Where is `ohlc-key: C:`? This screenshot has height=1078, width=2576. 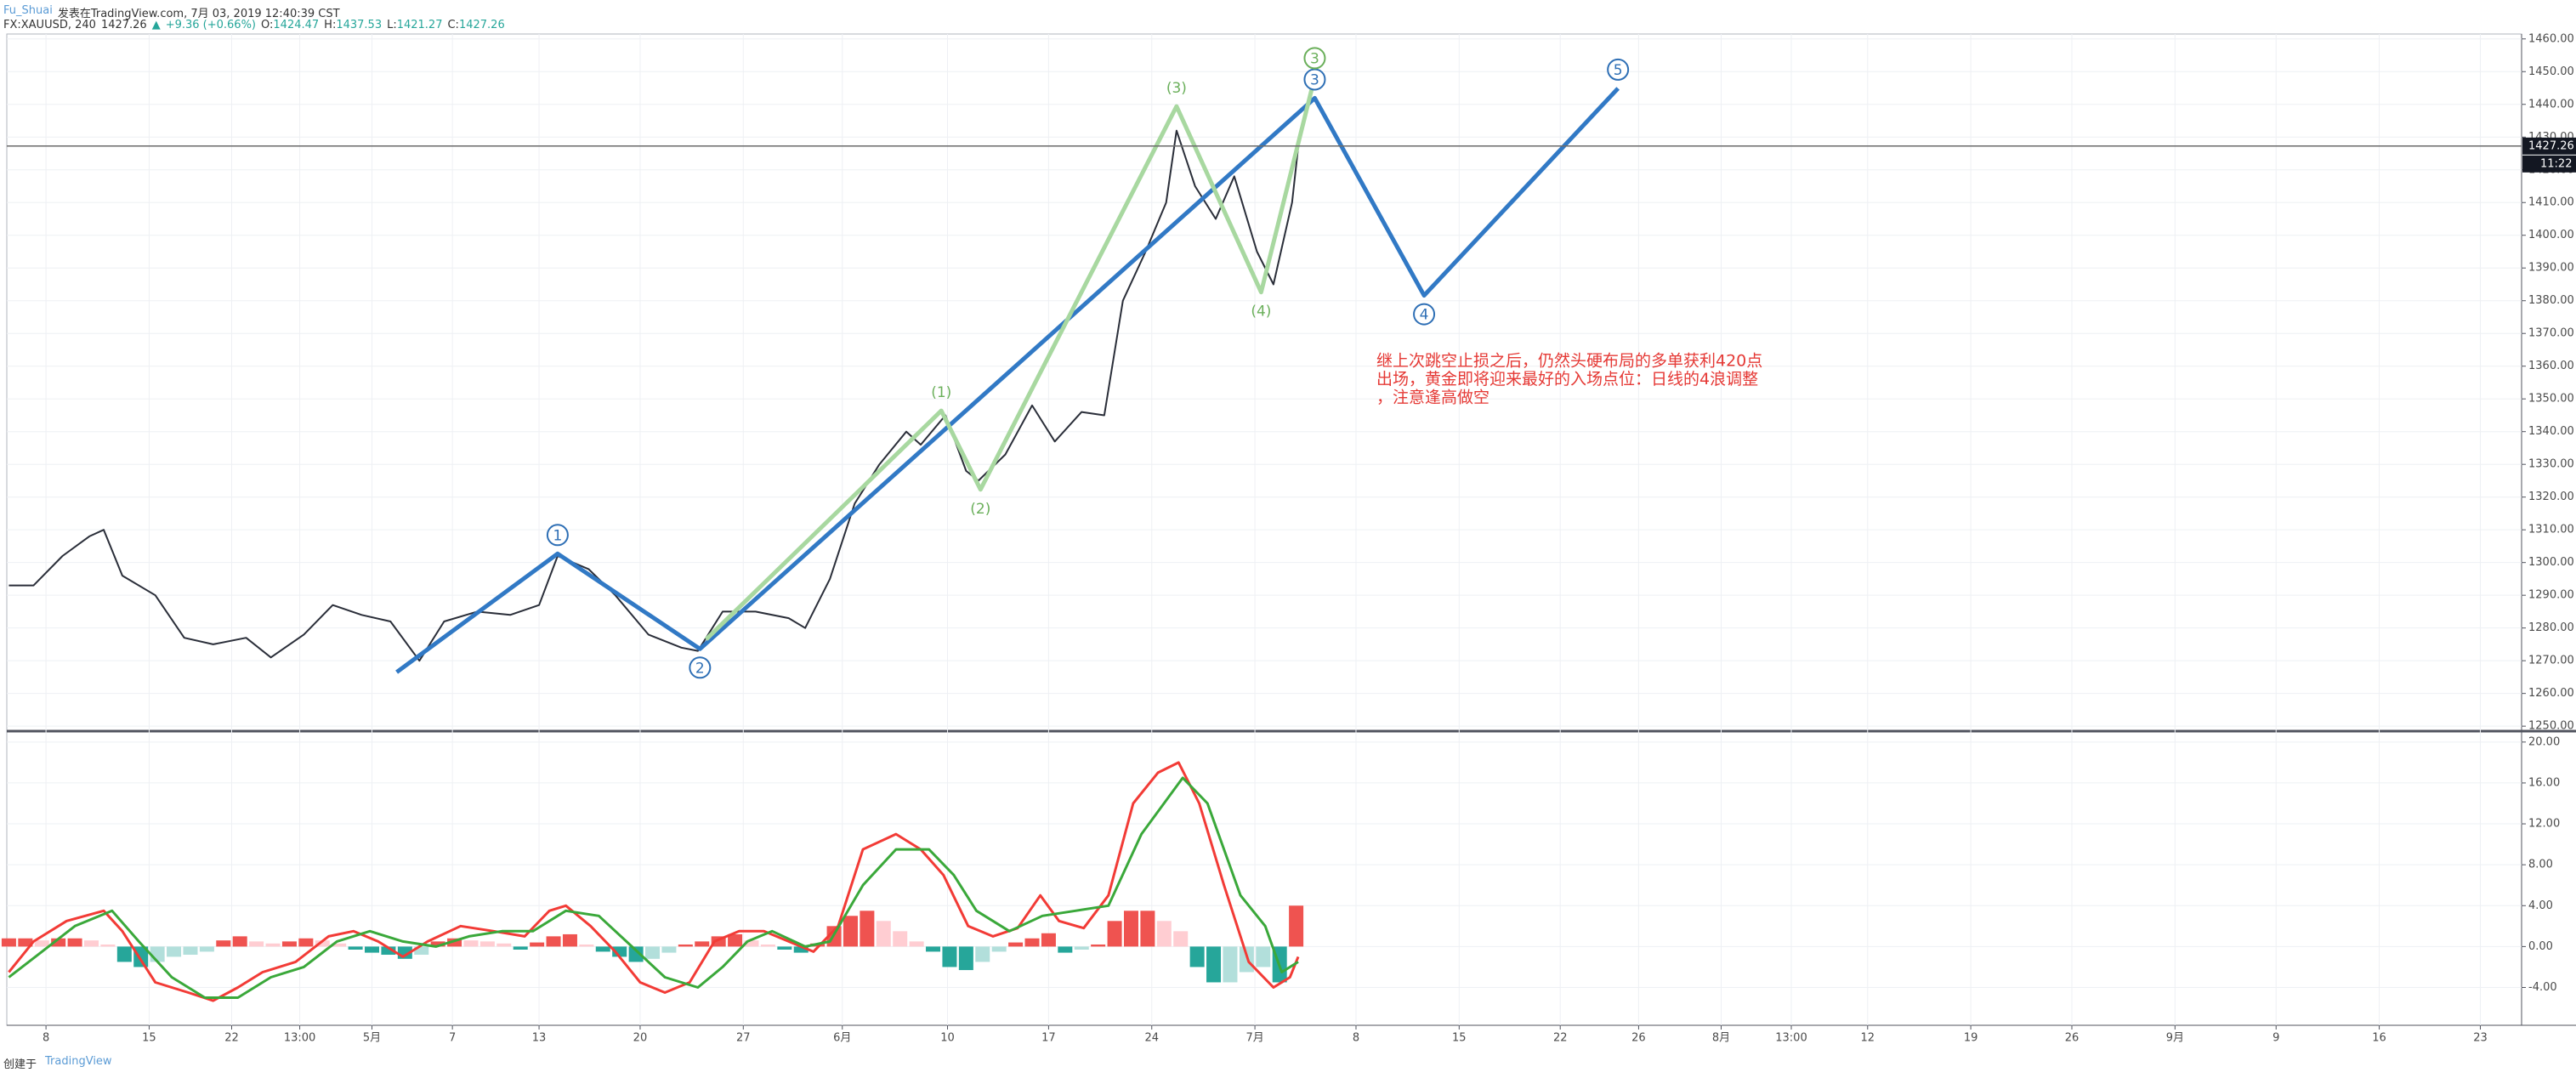 ohlc-key: C: is located at coordinates (453, 25).